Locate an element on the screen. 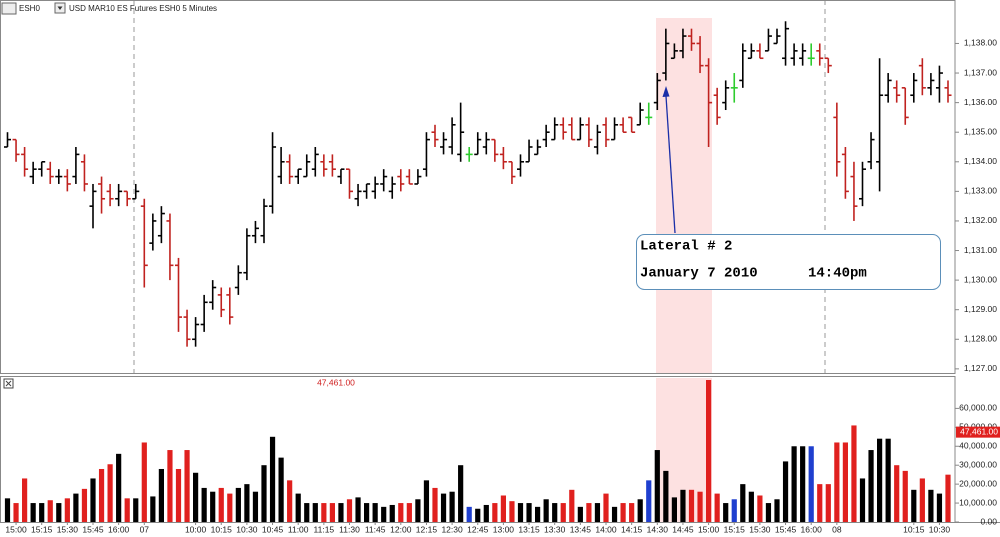 The image size is (1000, 537). x-tick-label: 13:30 is located at coordinates (555, 529).